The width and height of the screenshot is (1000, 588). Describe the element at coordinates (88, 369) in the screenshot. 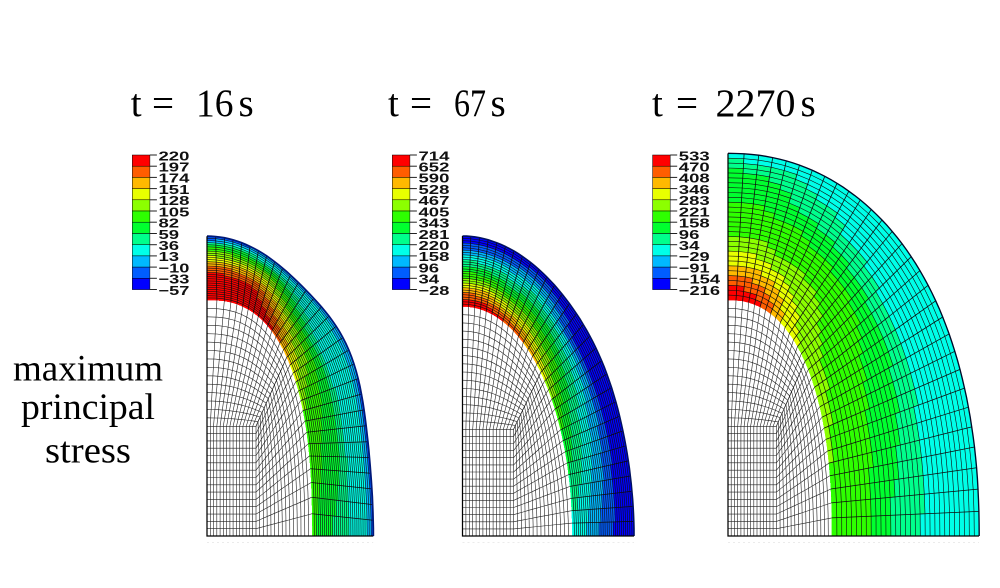

I see `svg-text: maximum` at that location.